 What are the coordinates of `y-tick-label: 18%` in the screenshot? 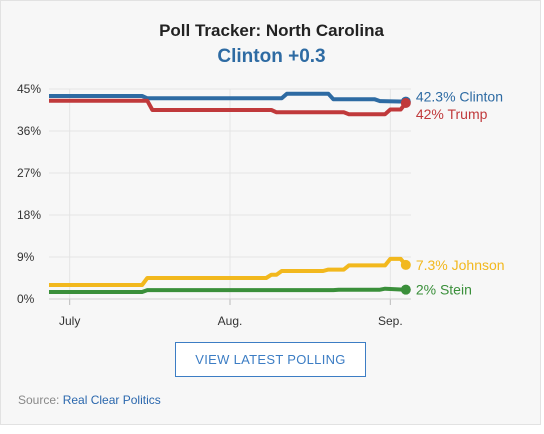 It's located at (29, 215).